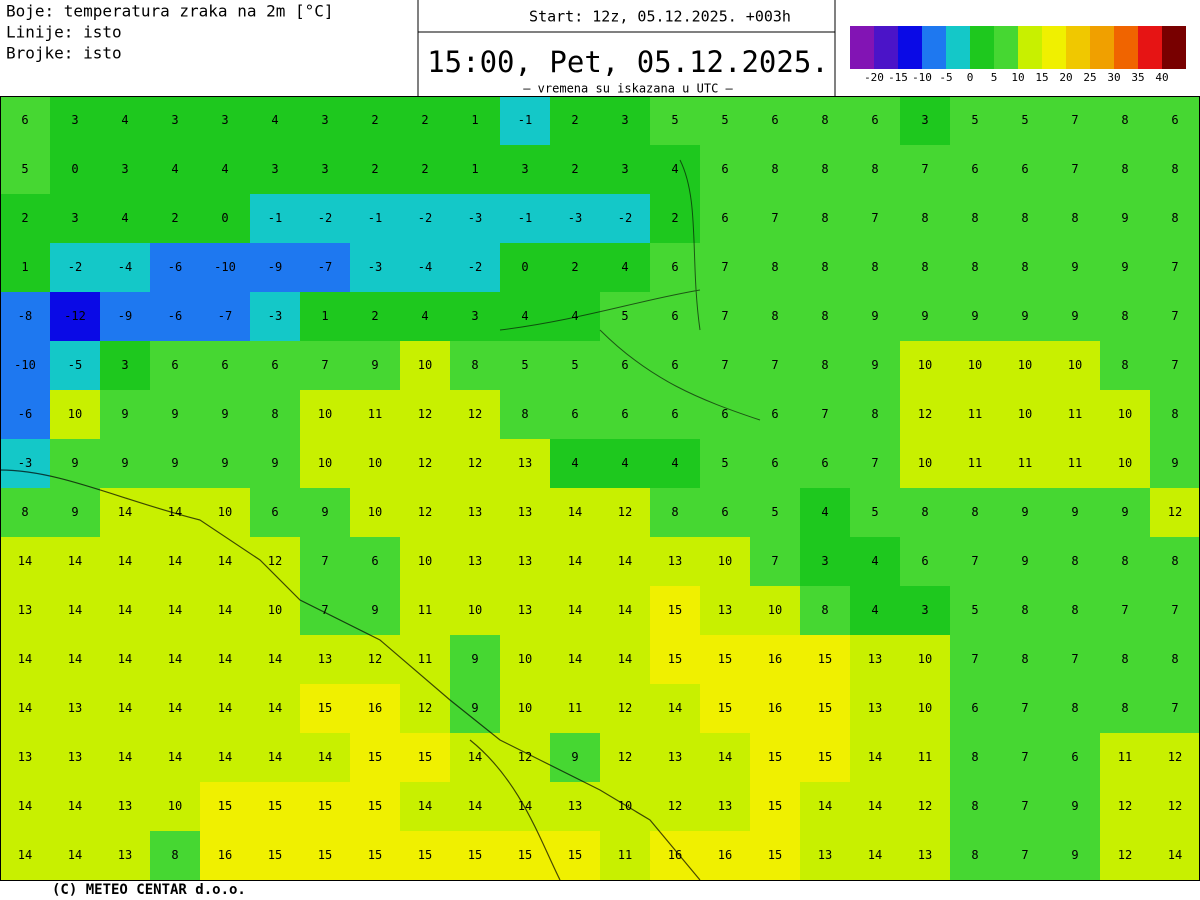 The width and height of the screenshot is (1200, 900). Describe the element at coordinates (525, 463) in the screenshot. I see `temperature-value: 13` at that location.